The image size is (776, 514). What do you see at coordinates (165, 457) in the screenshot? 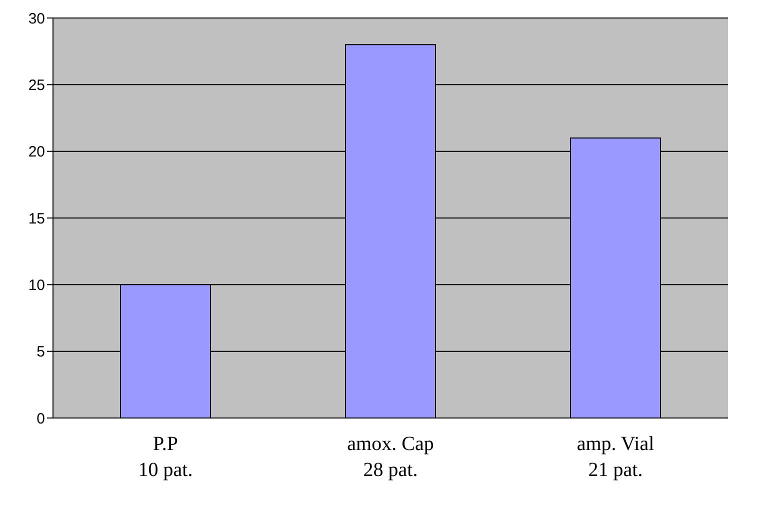
I see `x-tick-label: P.P 10 pat.` at bounding box center [165, 457].